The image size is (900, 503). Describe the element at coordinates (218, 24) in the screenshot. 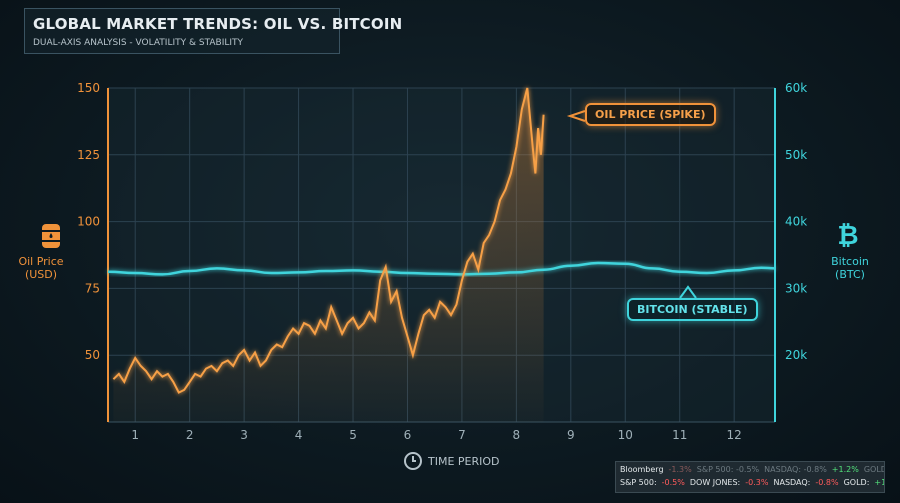

I see `chart-title: GLOBAL MARKET TRENDS: OIL VS. BITCOIN` at that location.